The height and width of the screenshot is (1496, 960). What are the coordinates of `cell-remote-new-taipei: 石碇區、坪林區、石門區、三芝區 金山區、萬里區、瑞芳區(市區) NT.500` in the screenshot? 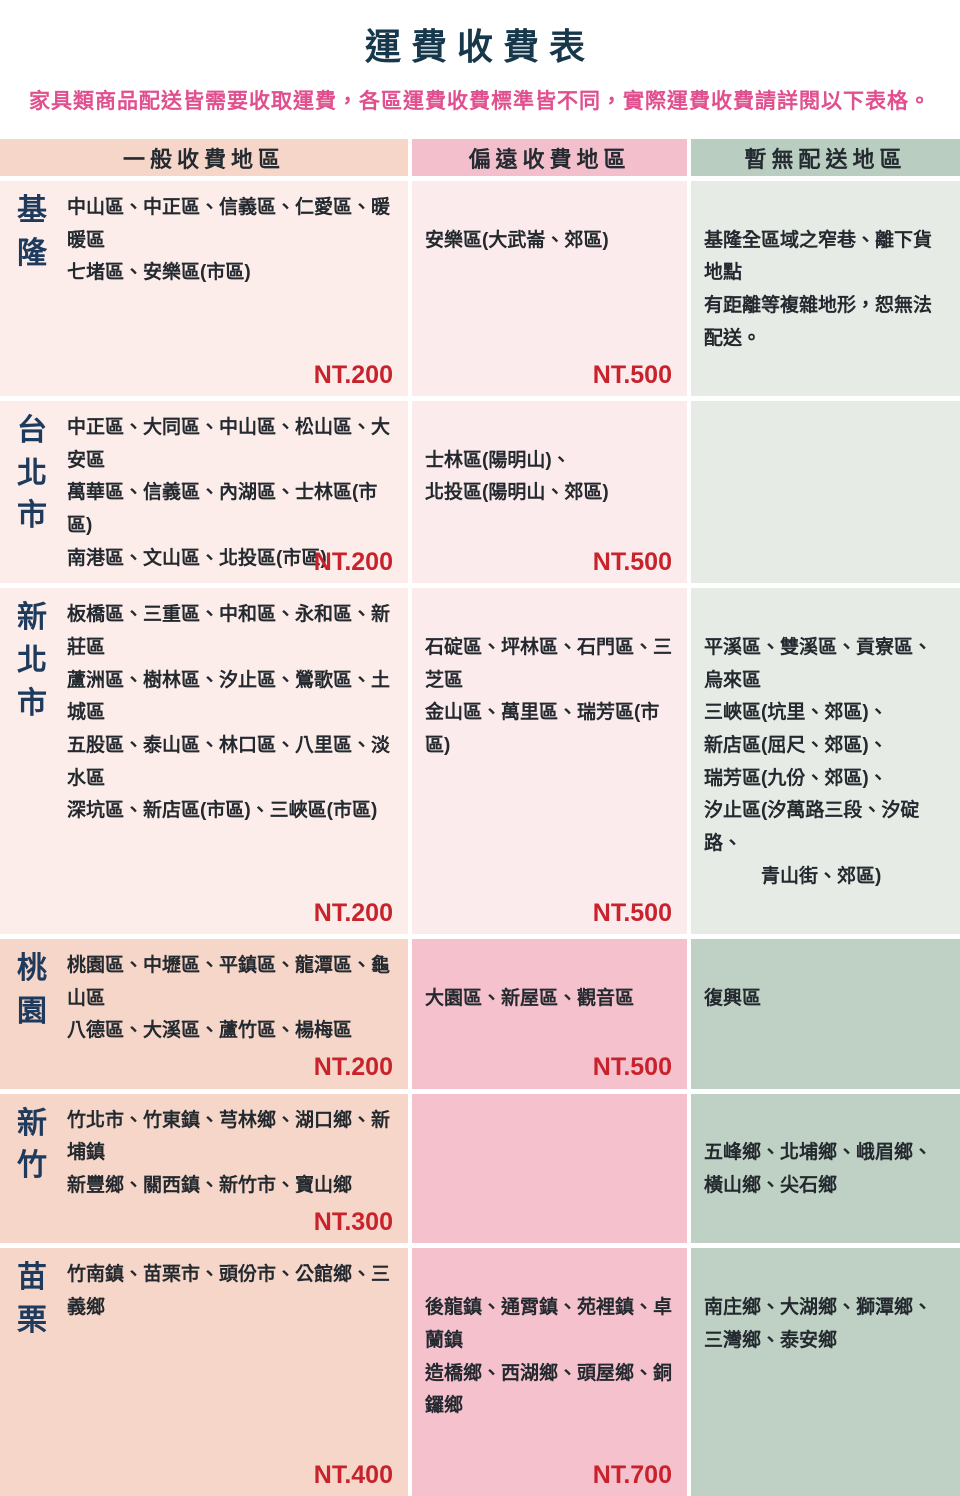 It's located at (549, 761).